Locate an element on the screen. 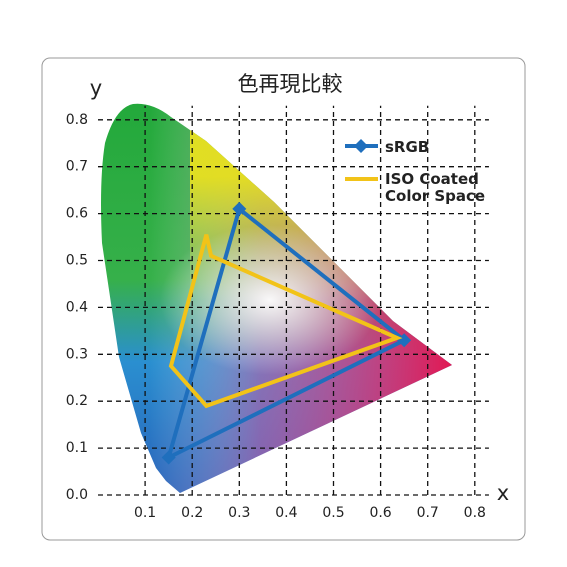 Image resolution: width=567 pixels, height=567 pixels. x-axis-label: x is located at coordinates (503, 493).